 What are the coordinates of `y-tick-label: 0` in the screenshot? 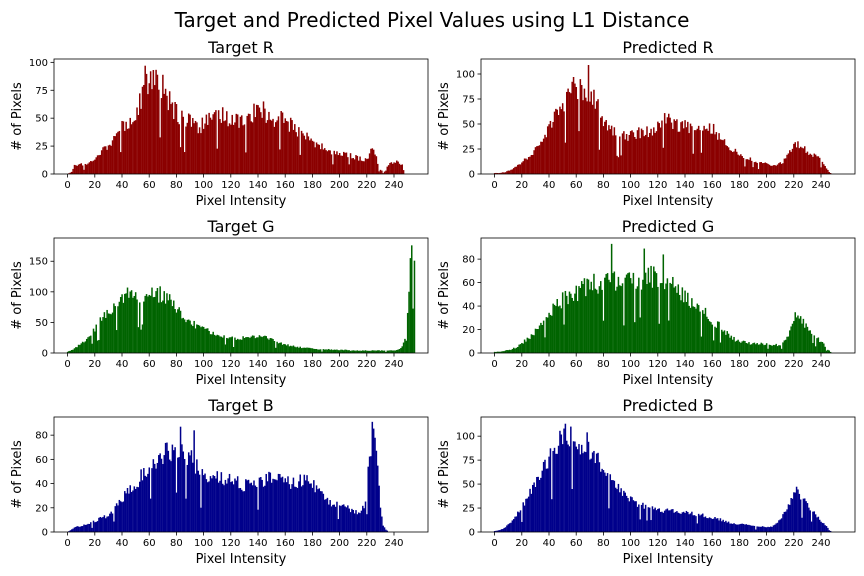 It's located at (472, 175).